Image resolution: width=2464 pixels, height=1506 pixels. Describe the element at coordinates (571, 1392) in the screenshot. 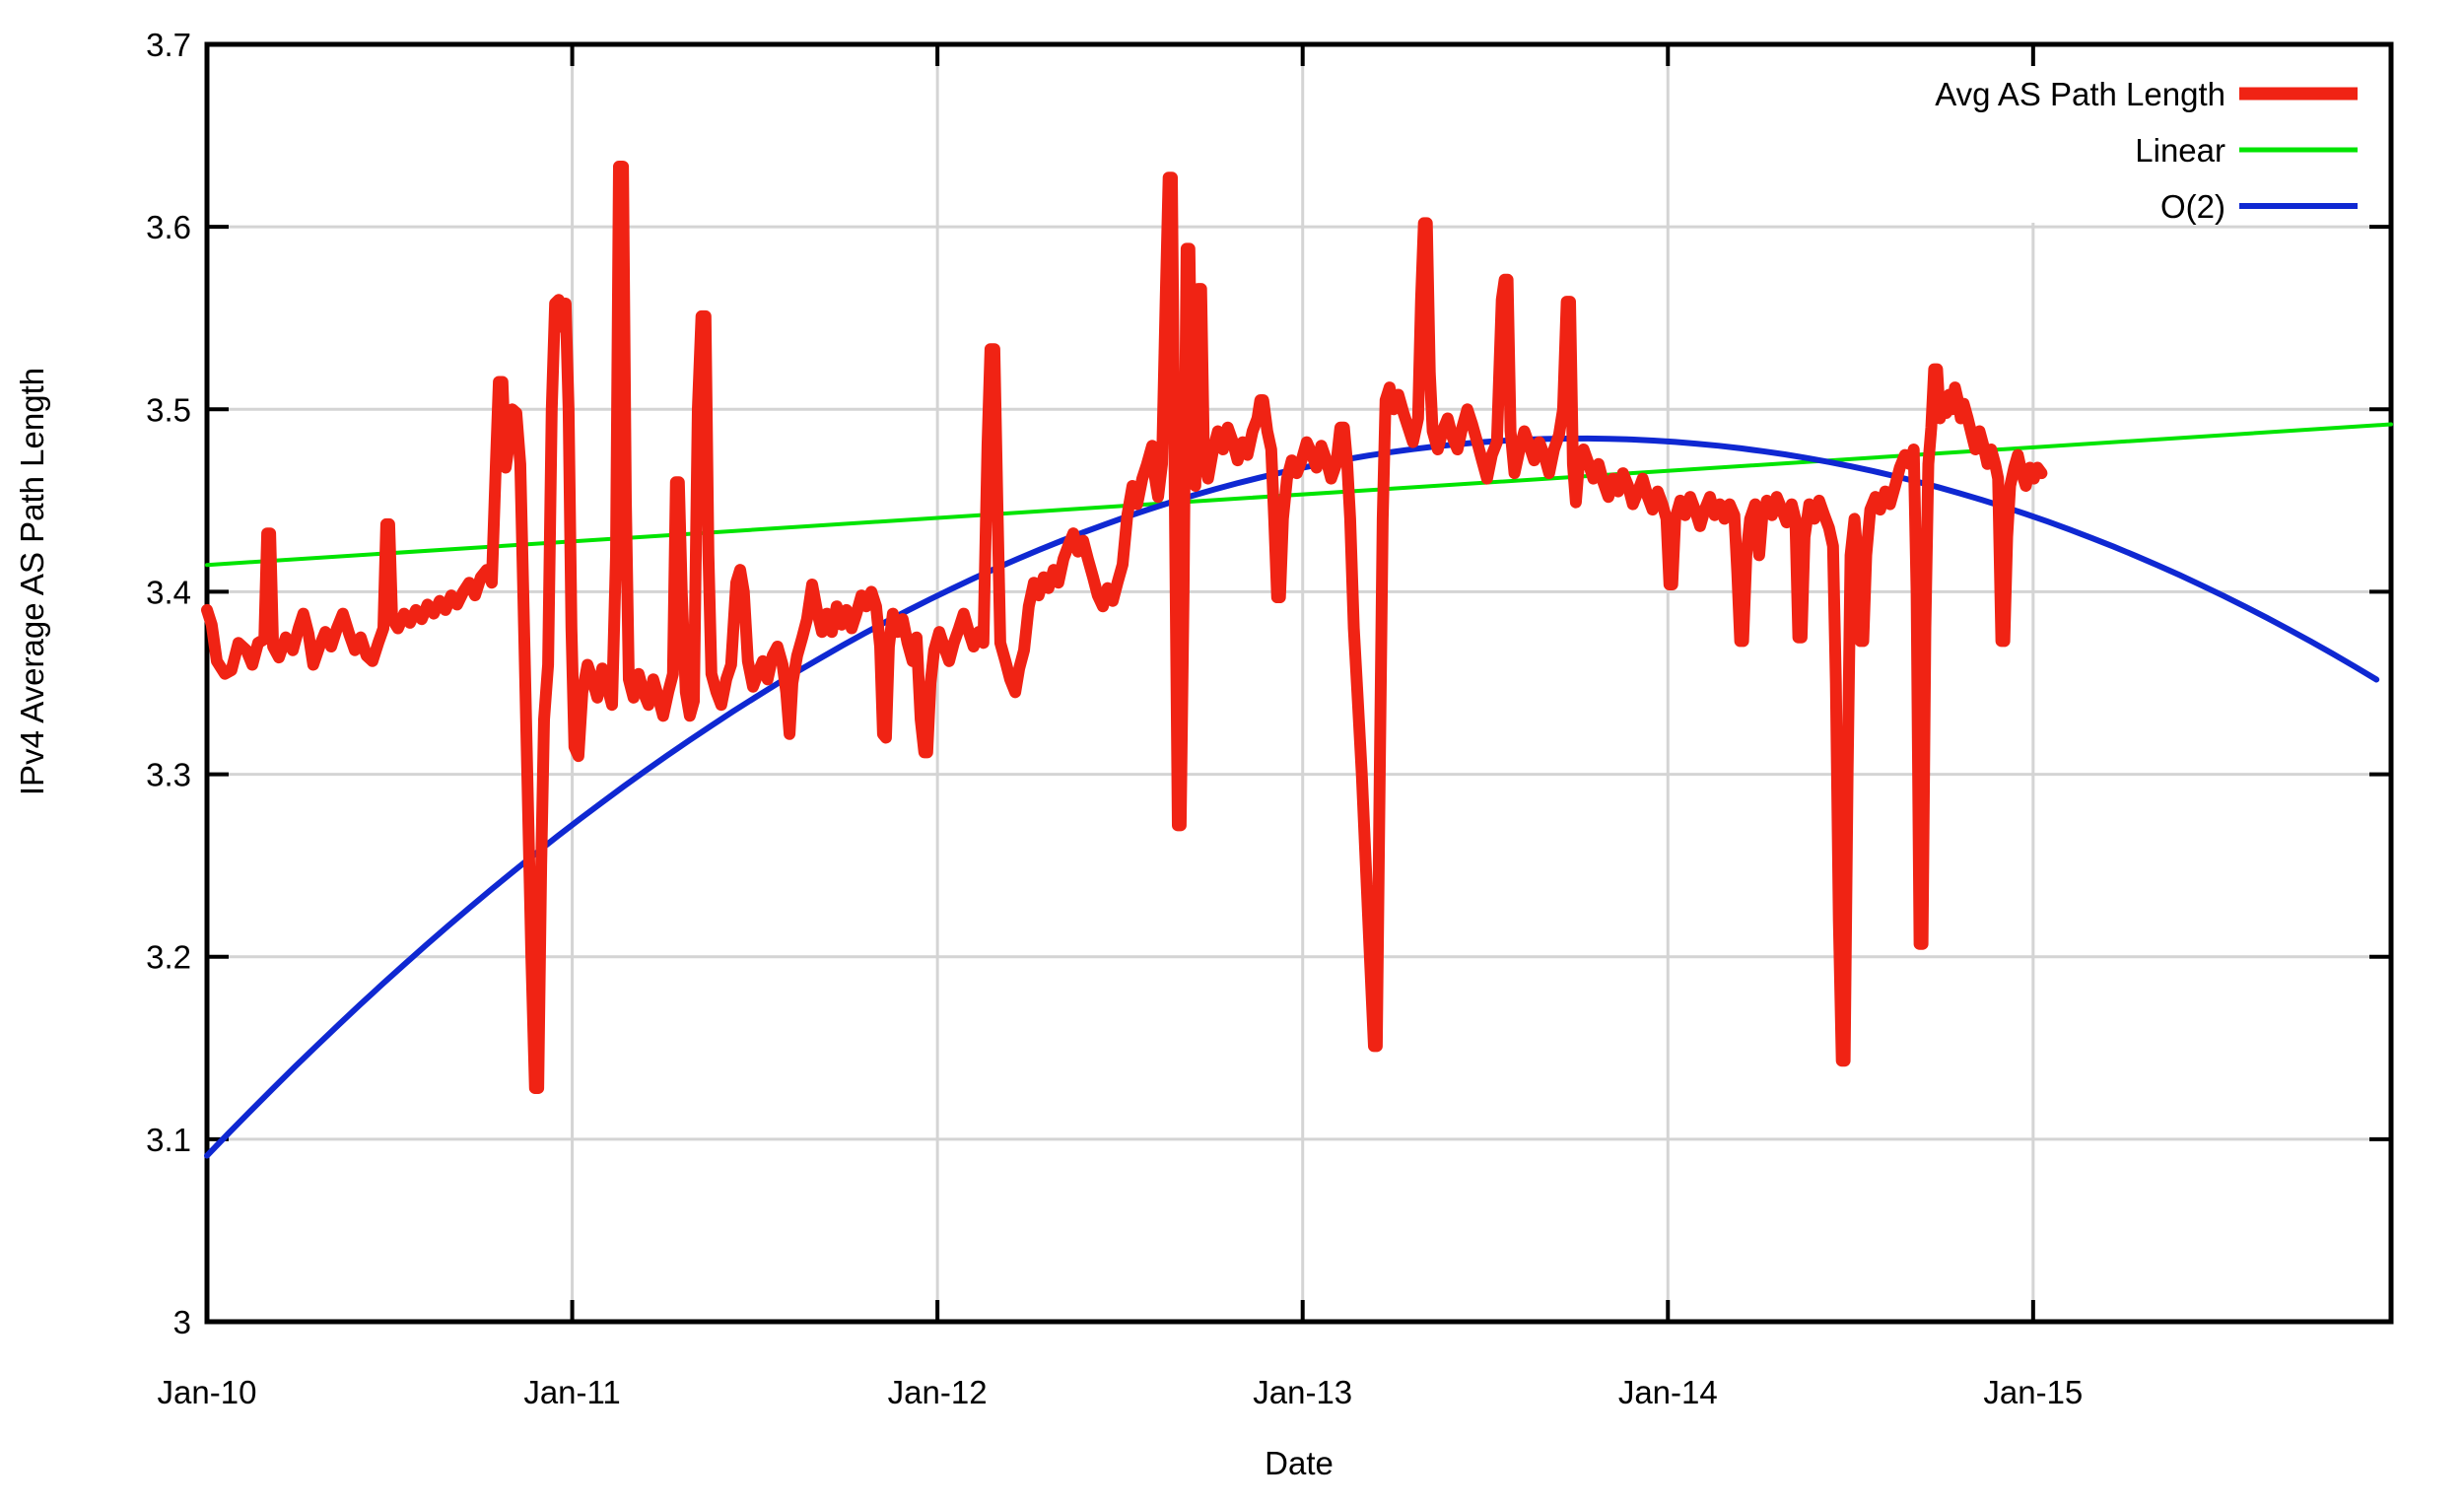

I see `svg-text: Jan-11` at that location.